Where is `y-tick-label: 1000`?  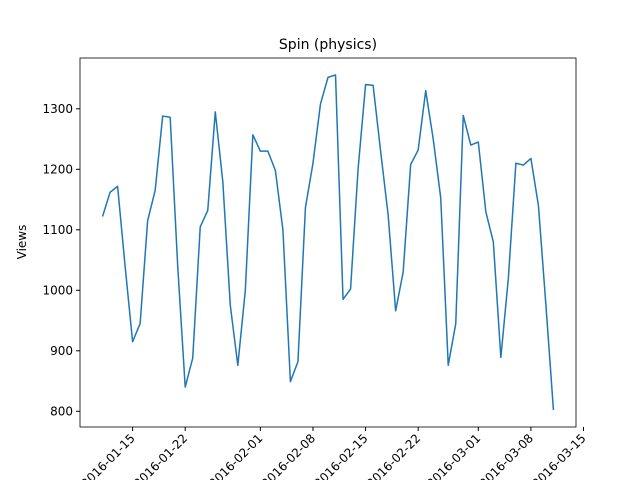
y-tick-label: 1000 is located at coordinates (57, 290).